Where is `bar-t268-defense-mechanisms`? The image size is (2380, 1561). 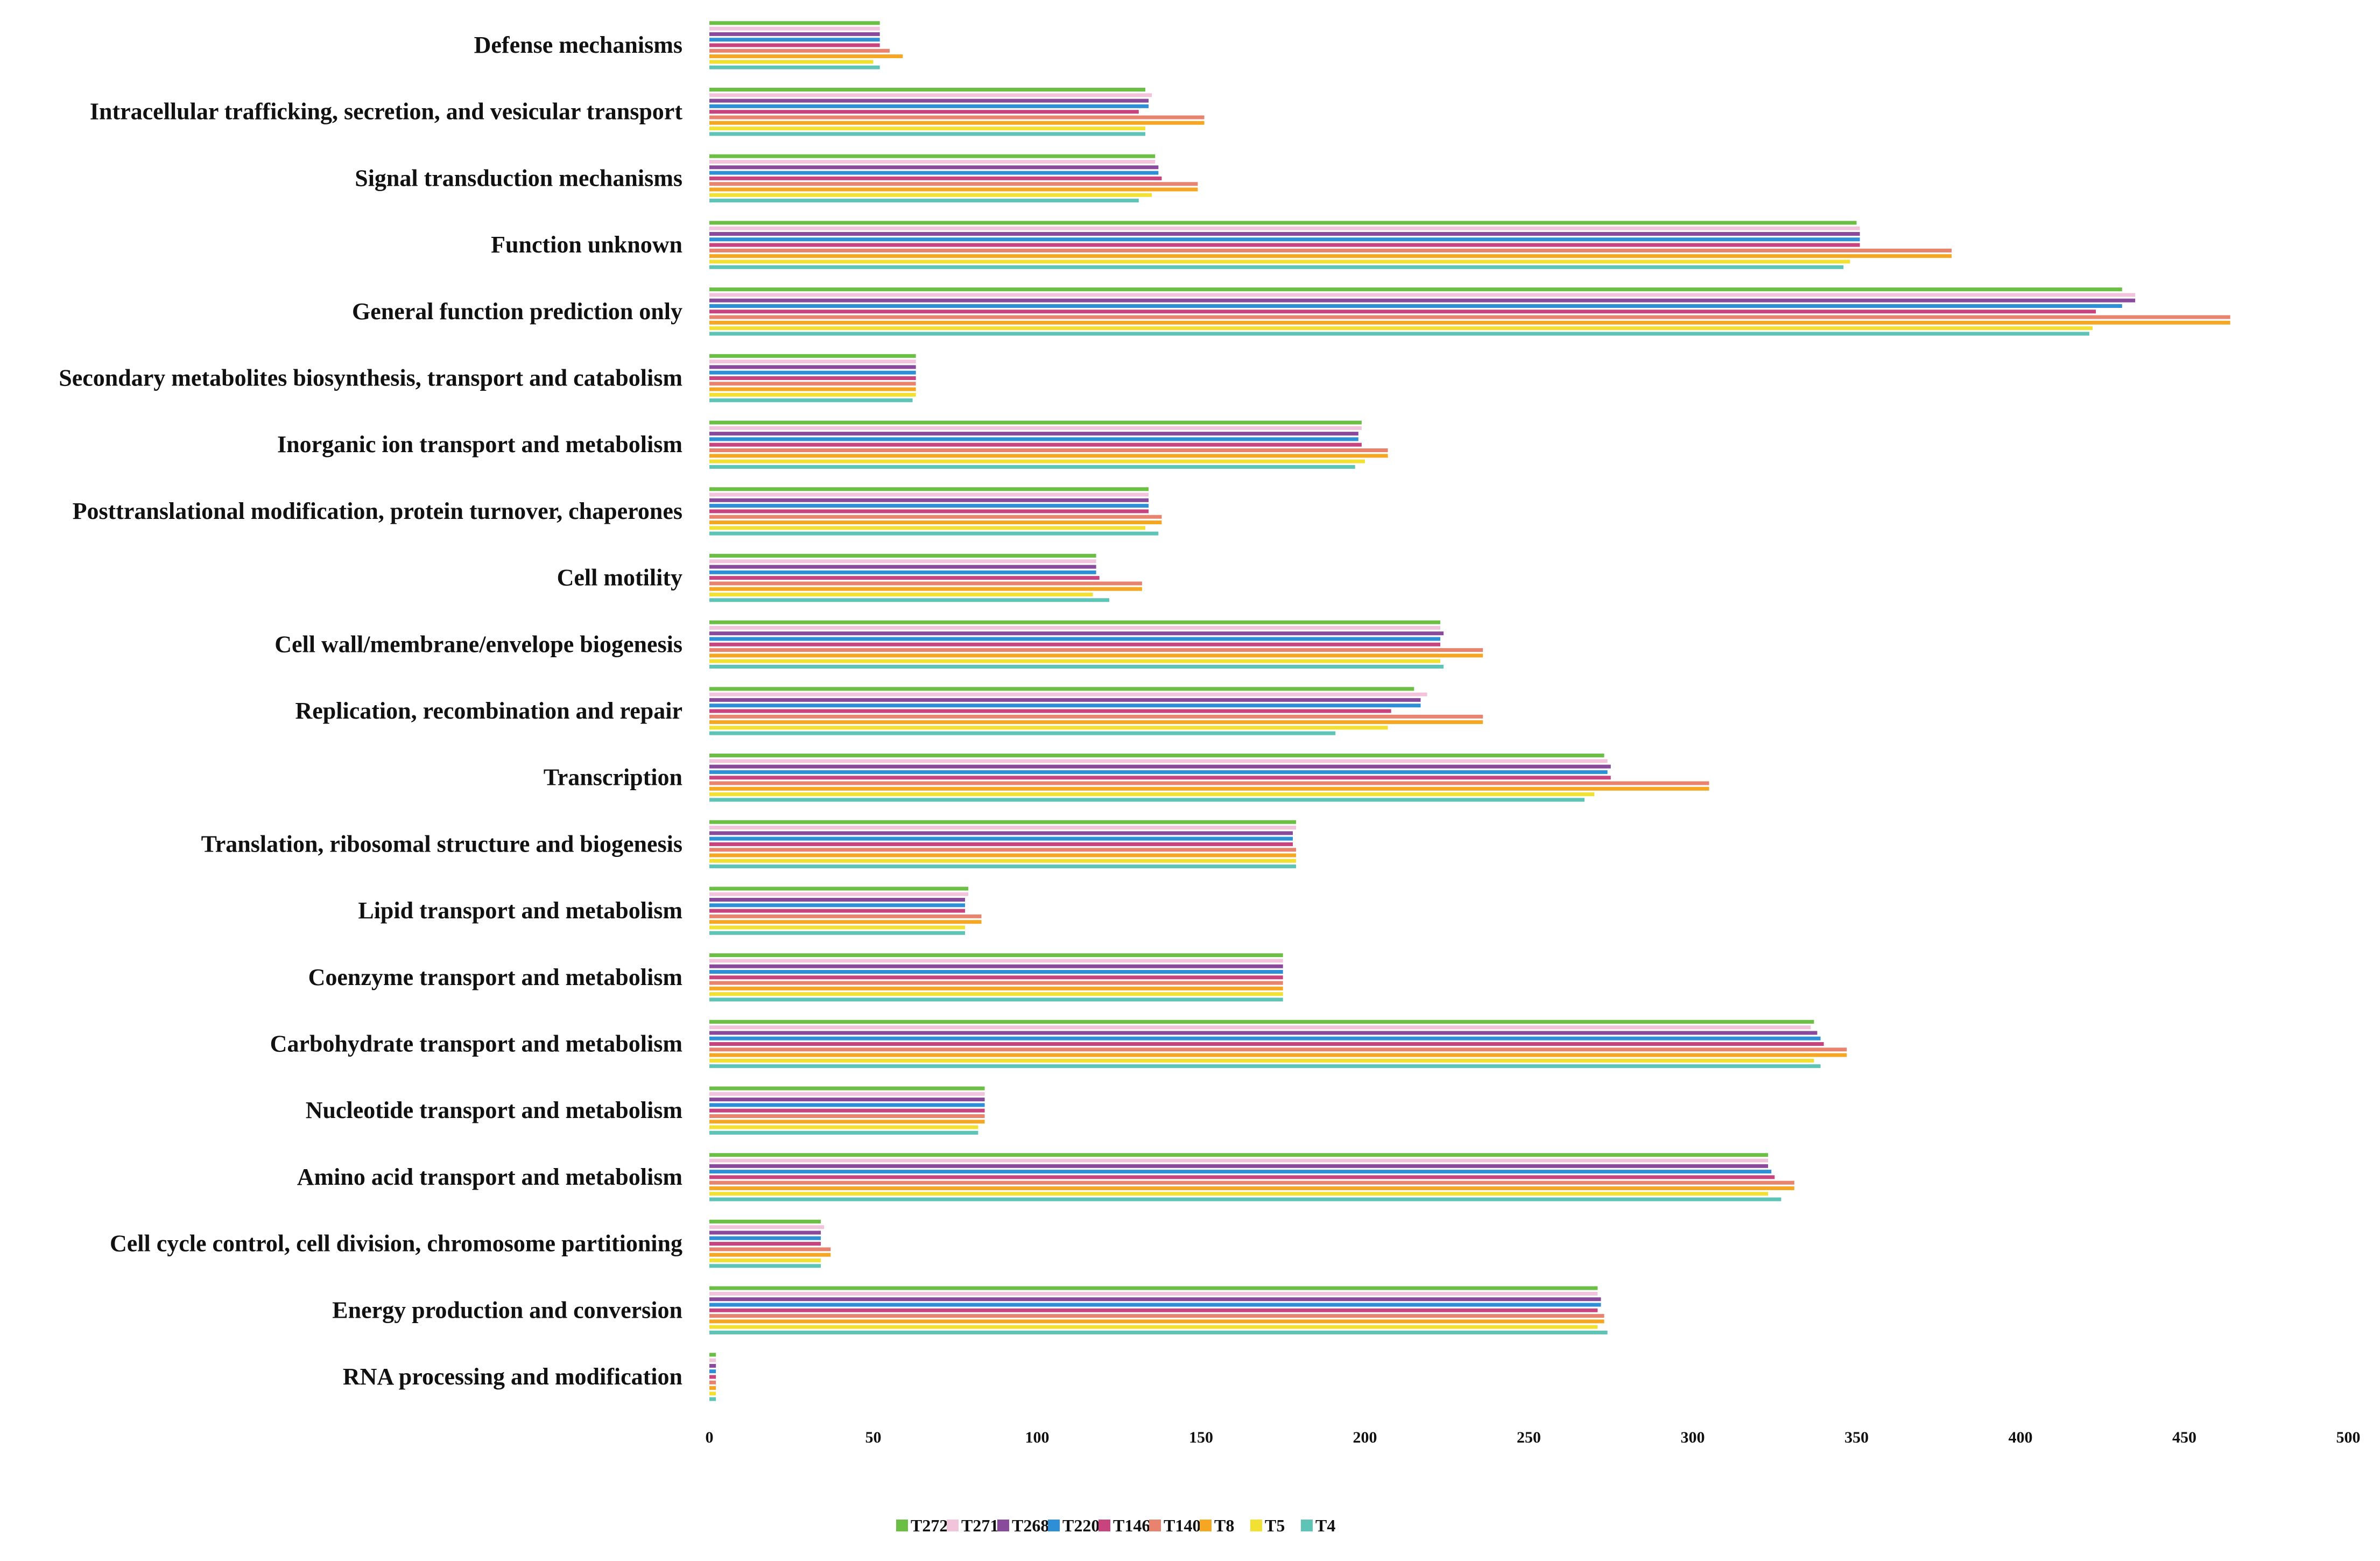 bar-t268-defense-mechanisms is located at coordinates (794, 34).